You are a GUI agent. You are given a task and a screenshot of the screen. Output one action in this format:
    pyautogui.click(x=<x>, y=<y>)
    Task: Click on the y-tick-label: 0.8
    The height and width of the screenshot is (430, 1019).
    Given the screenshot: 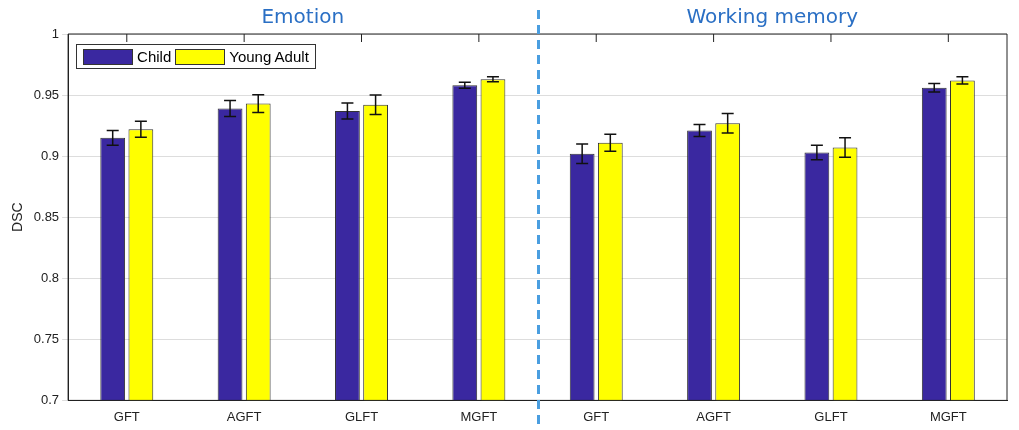 What is the action you would take?
    pyautogui.click(x=50, y=277)
    